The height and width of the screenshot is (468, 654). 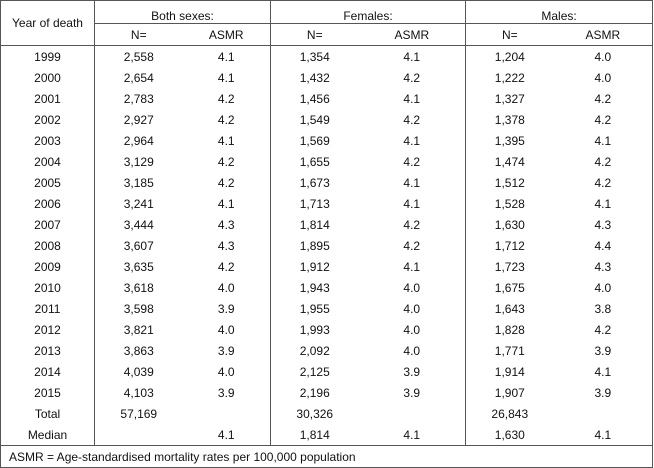 What do you see at coordinates (47, 182) in the screenshot?
I see `year-cell: 2005` at bounding box center [47, 182].